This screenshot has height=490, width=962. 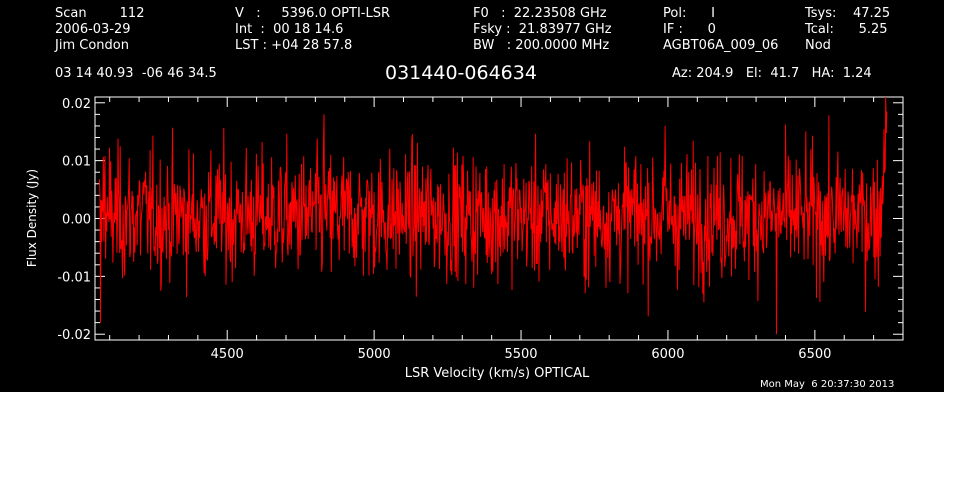 What do you see at coordinates (76, 104) in the screenshot?
I see `y-tick-label: 0.02` at bounding box center [76, 104].